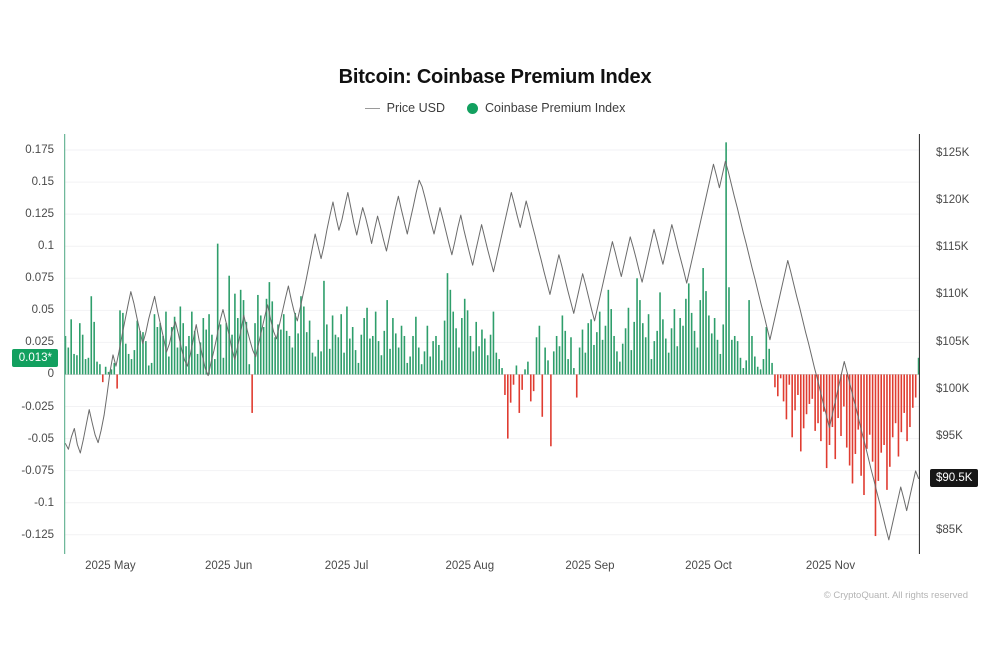 This screenshot has height=660, width=990. Describe the element at coordinates (949, 436) in the screenshot. I see `right-axis-tick: $95K` at that location.